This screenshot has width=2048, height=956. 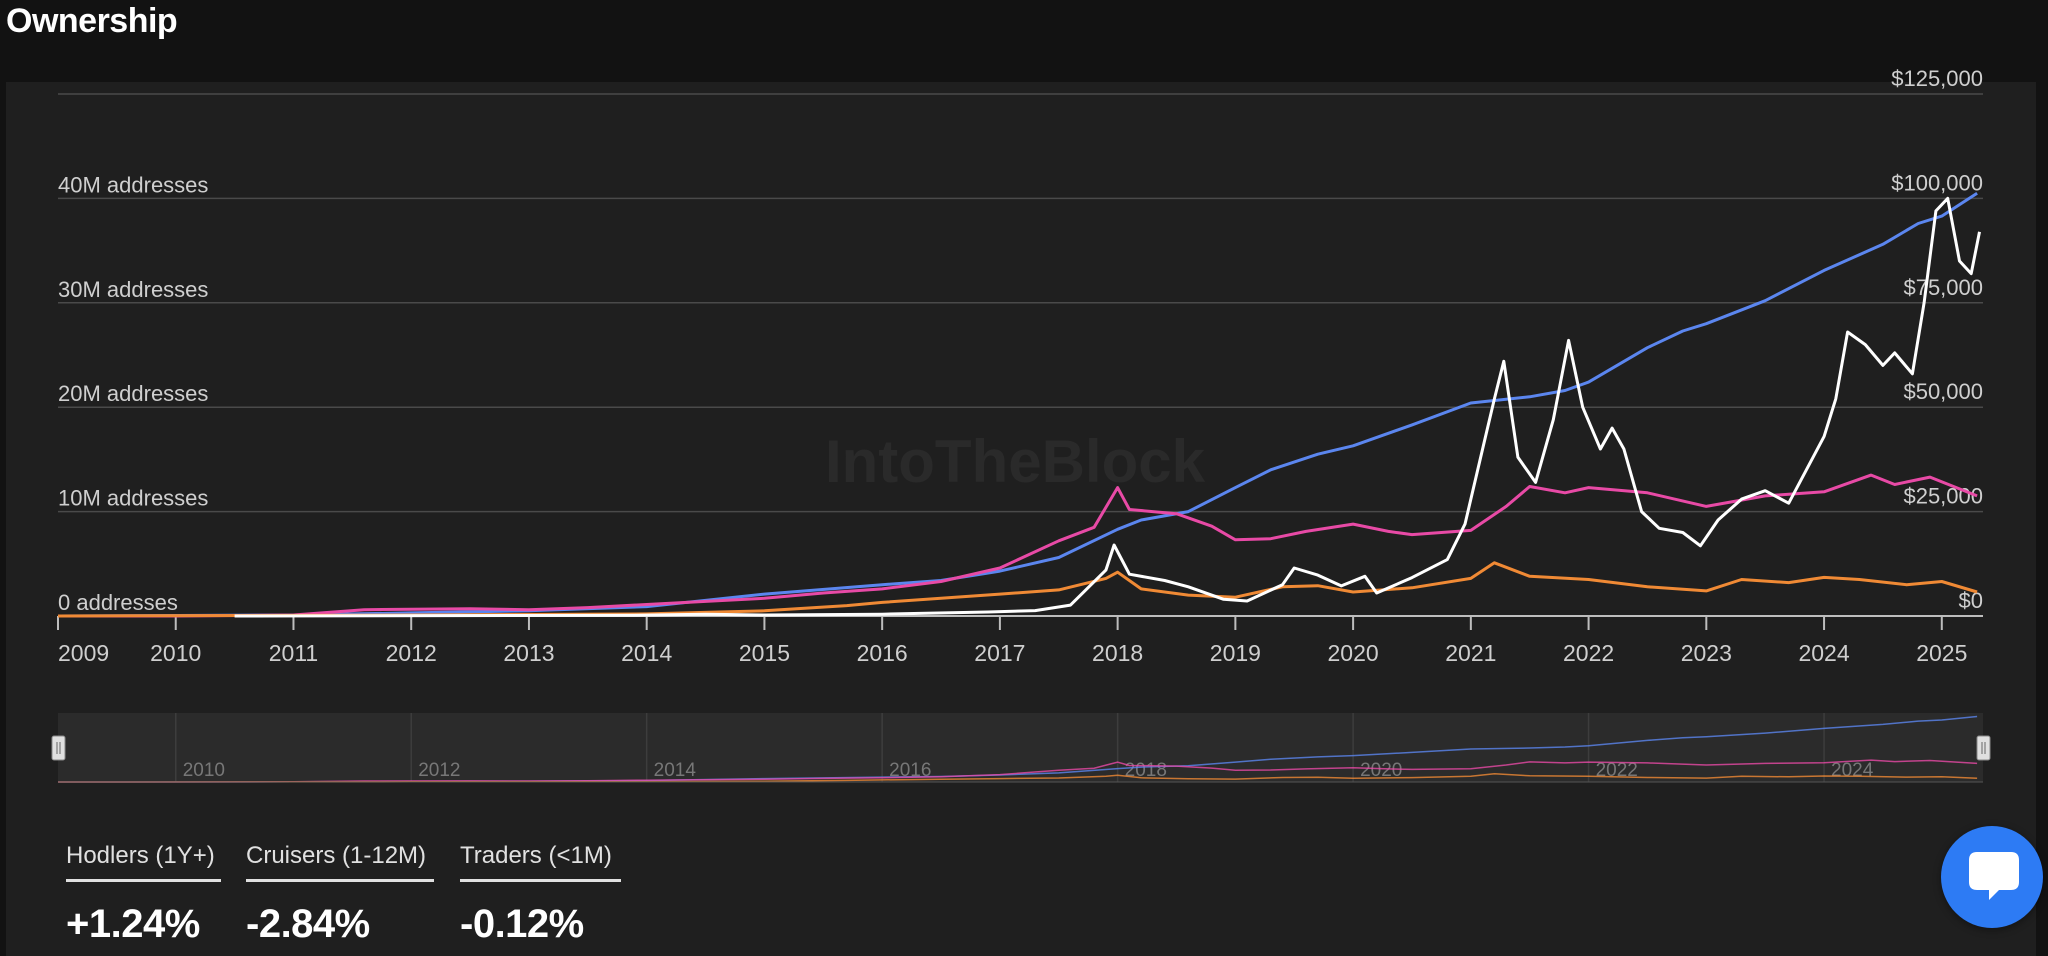 What do you see at coordinates (999, 653) in the screenshot?
I see `x-tick-label: 2017` at bounding box center [999, 653].